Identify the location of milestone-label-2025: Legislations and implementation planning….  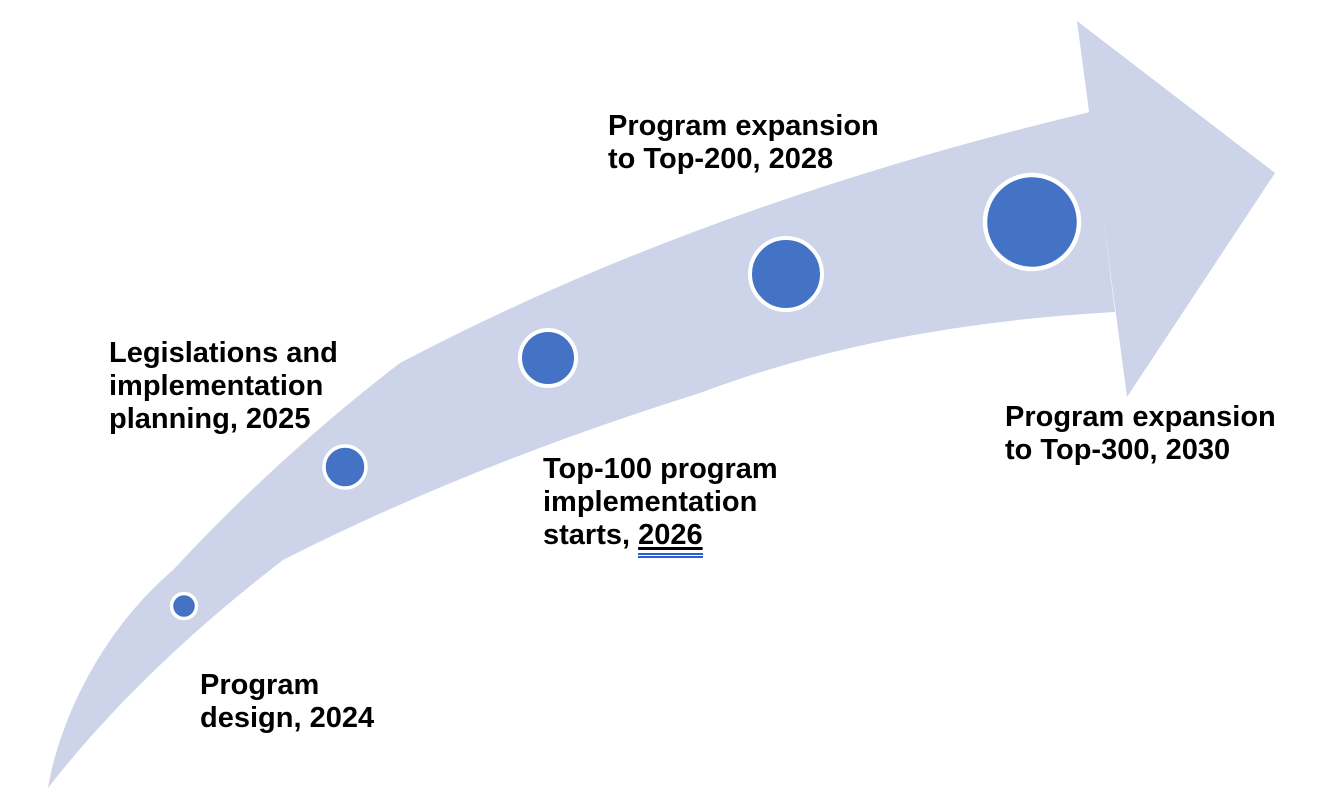
(223, 386).